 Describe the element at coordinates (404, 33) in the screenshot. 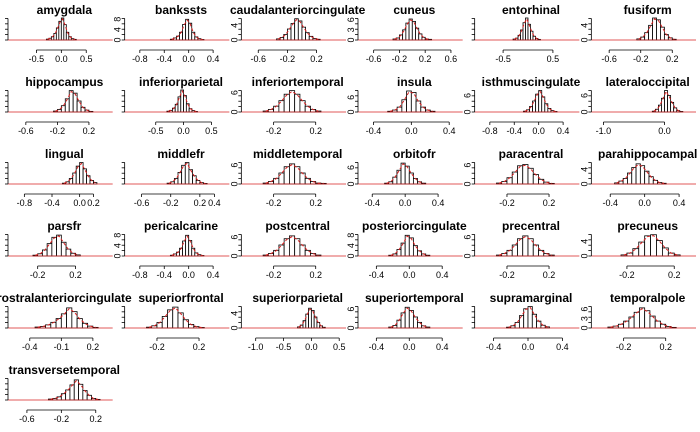

I see `histogram-panel: cuneus -0.6 -0.2 0.2 0.6 0 3 6` at that location.